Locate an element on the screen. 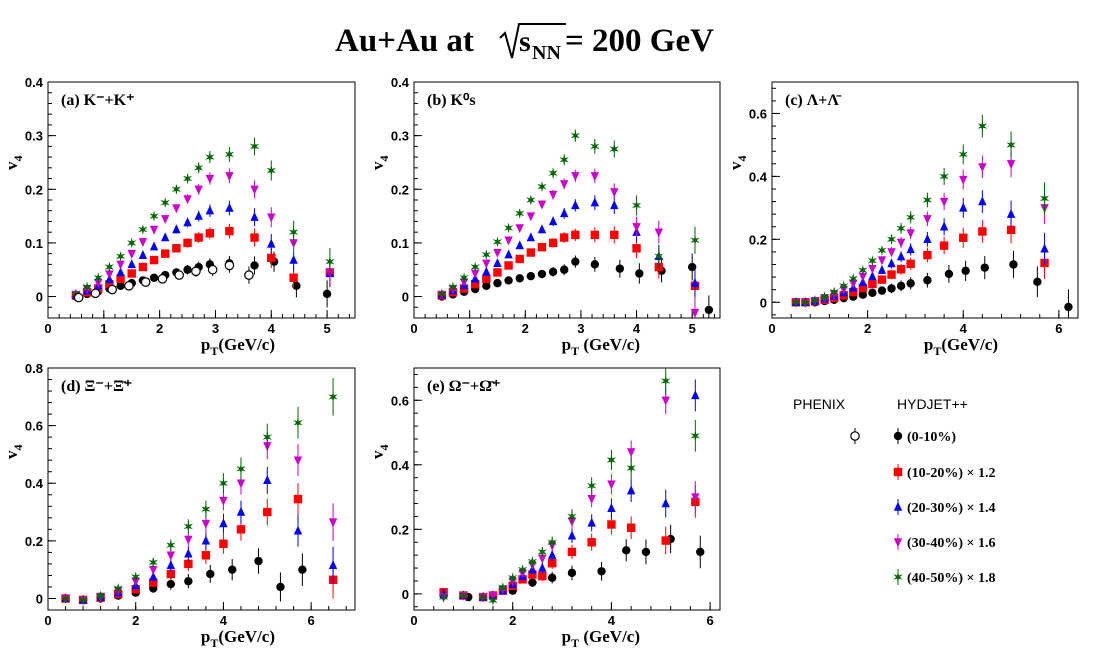 This screenshot has width=1098, height=671. legend-label: (20-30%) × 1.4 is located at coordinates (951, 508).